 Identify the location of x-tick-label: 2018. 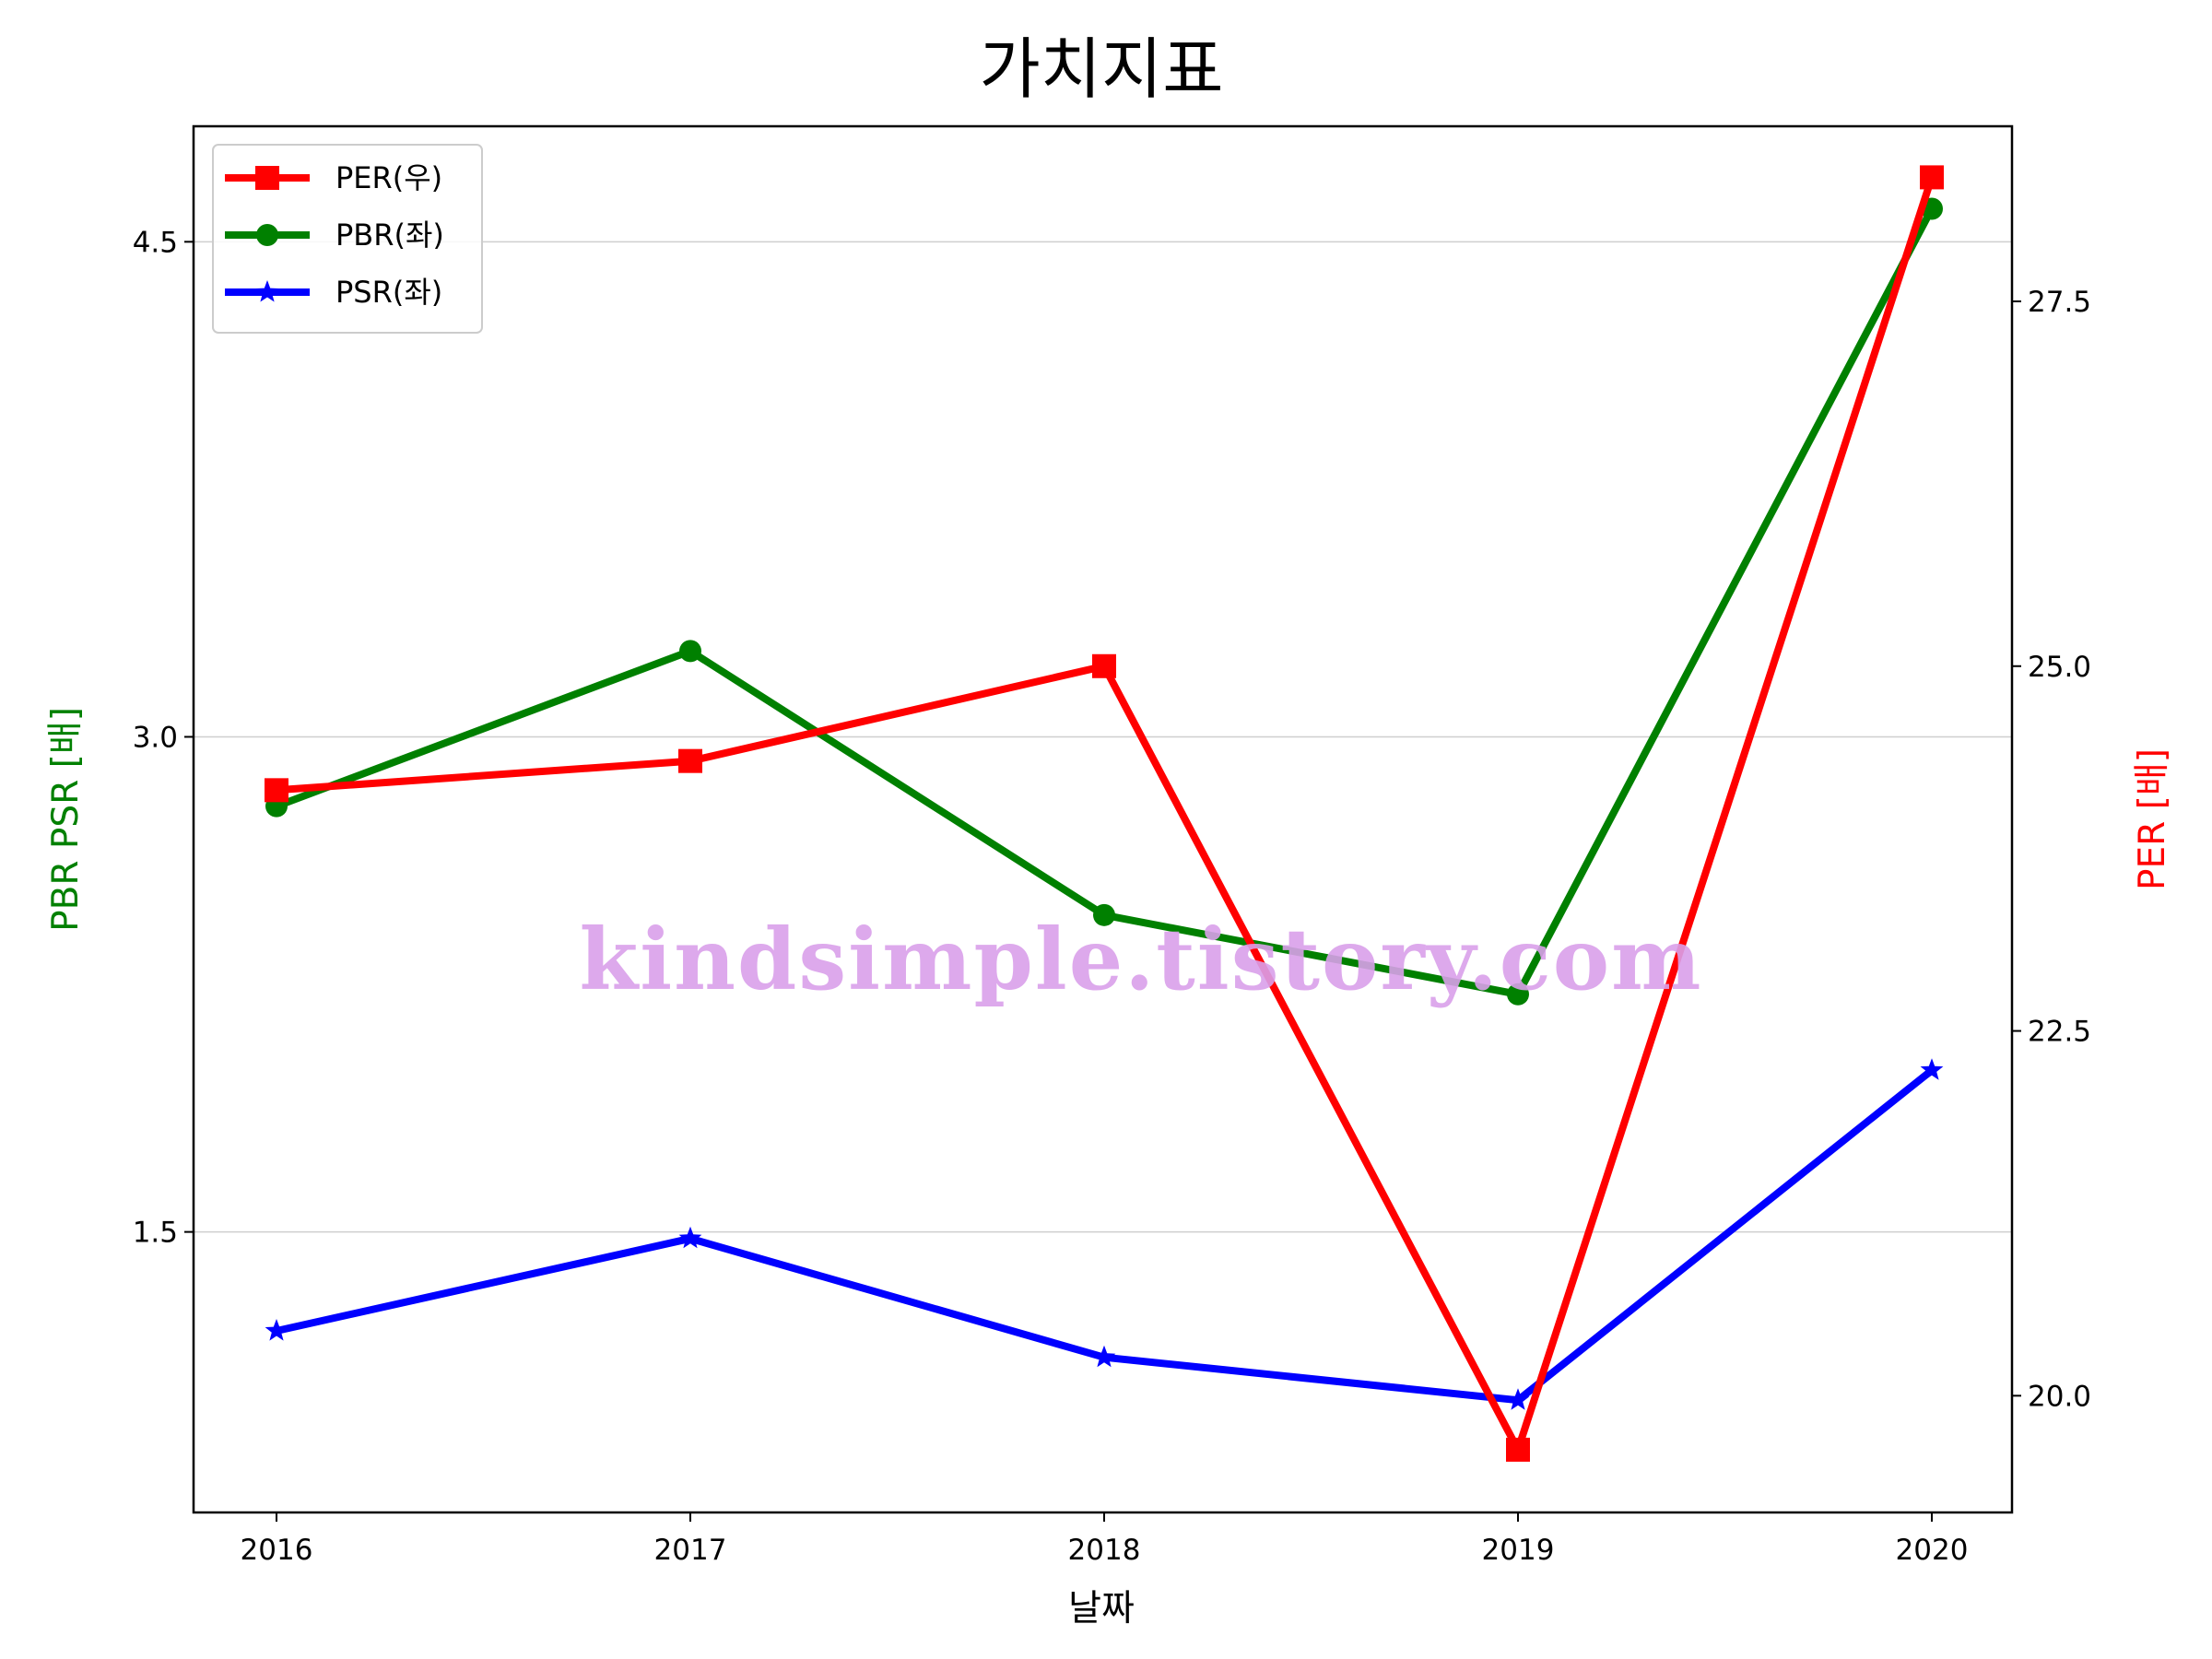
(1104, 1550).